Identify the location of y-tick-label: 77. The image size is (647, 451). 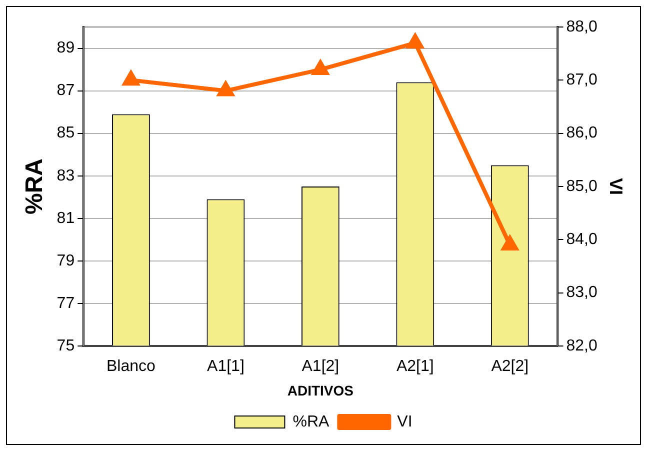
(65, 303).